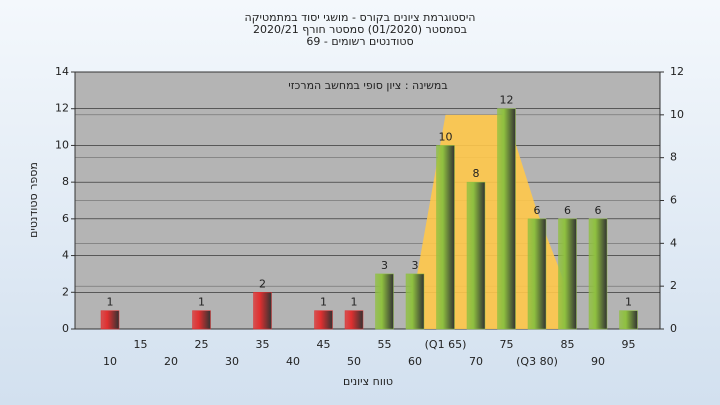  Describe the element at coordinates (367, 85) in the screenshot. I see `annotation: במשינה : ציון סופי במחשב המרכזי` at that location.